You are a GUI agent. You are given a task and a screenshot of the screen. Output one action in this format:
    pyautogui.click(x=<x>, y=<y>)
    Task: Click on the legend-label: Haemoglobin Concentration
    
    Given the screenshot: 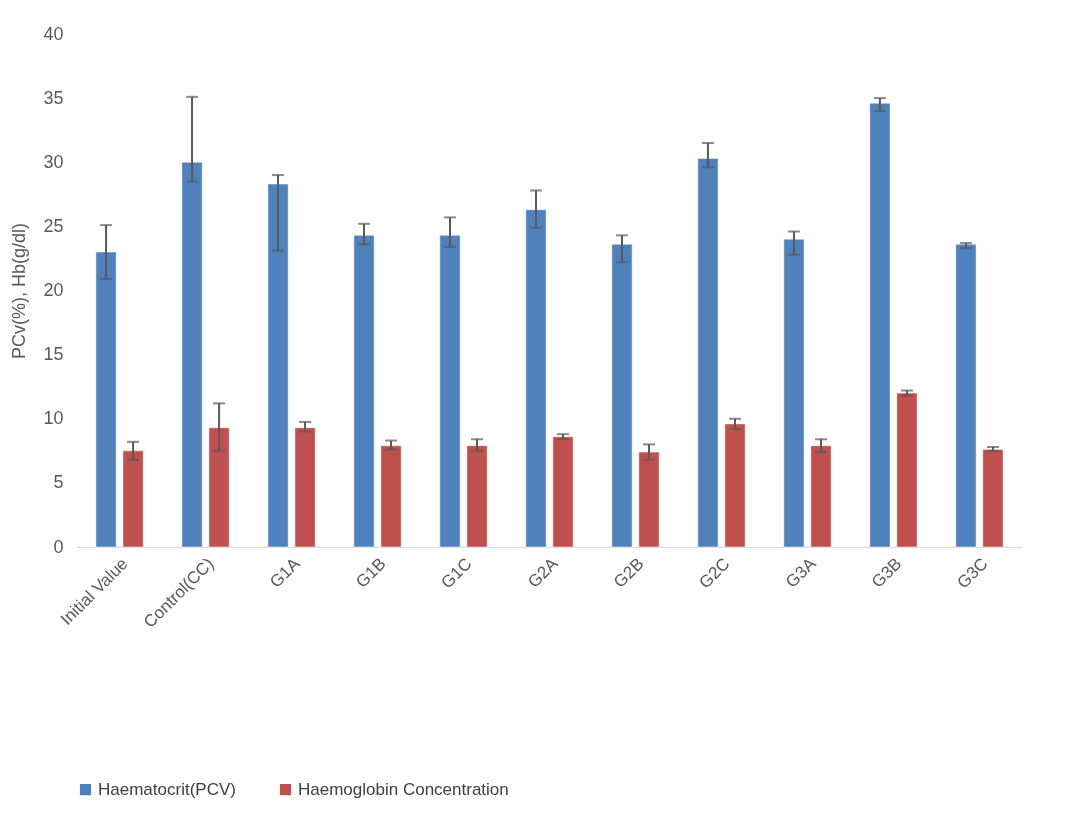 What is the action you would take?
    pyautogui.click(x=403, y=789)
    